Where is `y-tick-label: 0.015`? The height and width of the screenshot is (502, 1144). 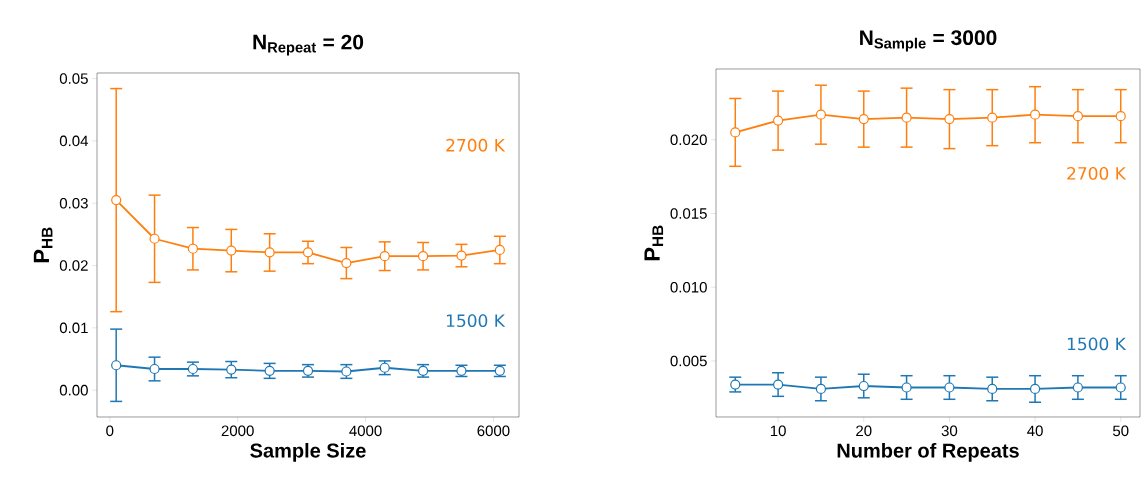
y-tick-label: 0.015 is located at coordinates (688, 213).